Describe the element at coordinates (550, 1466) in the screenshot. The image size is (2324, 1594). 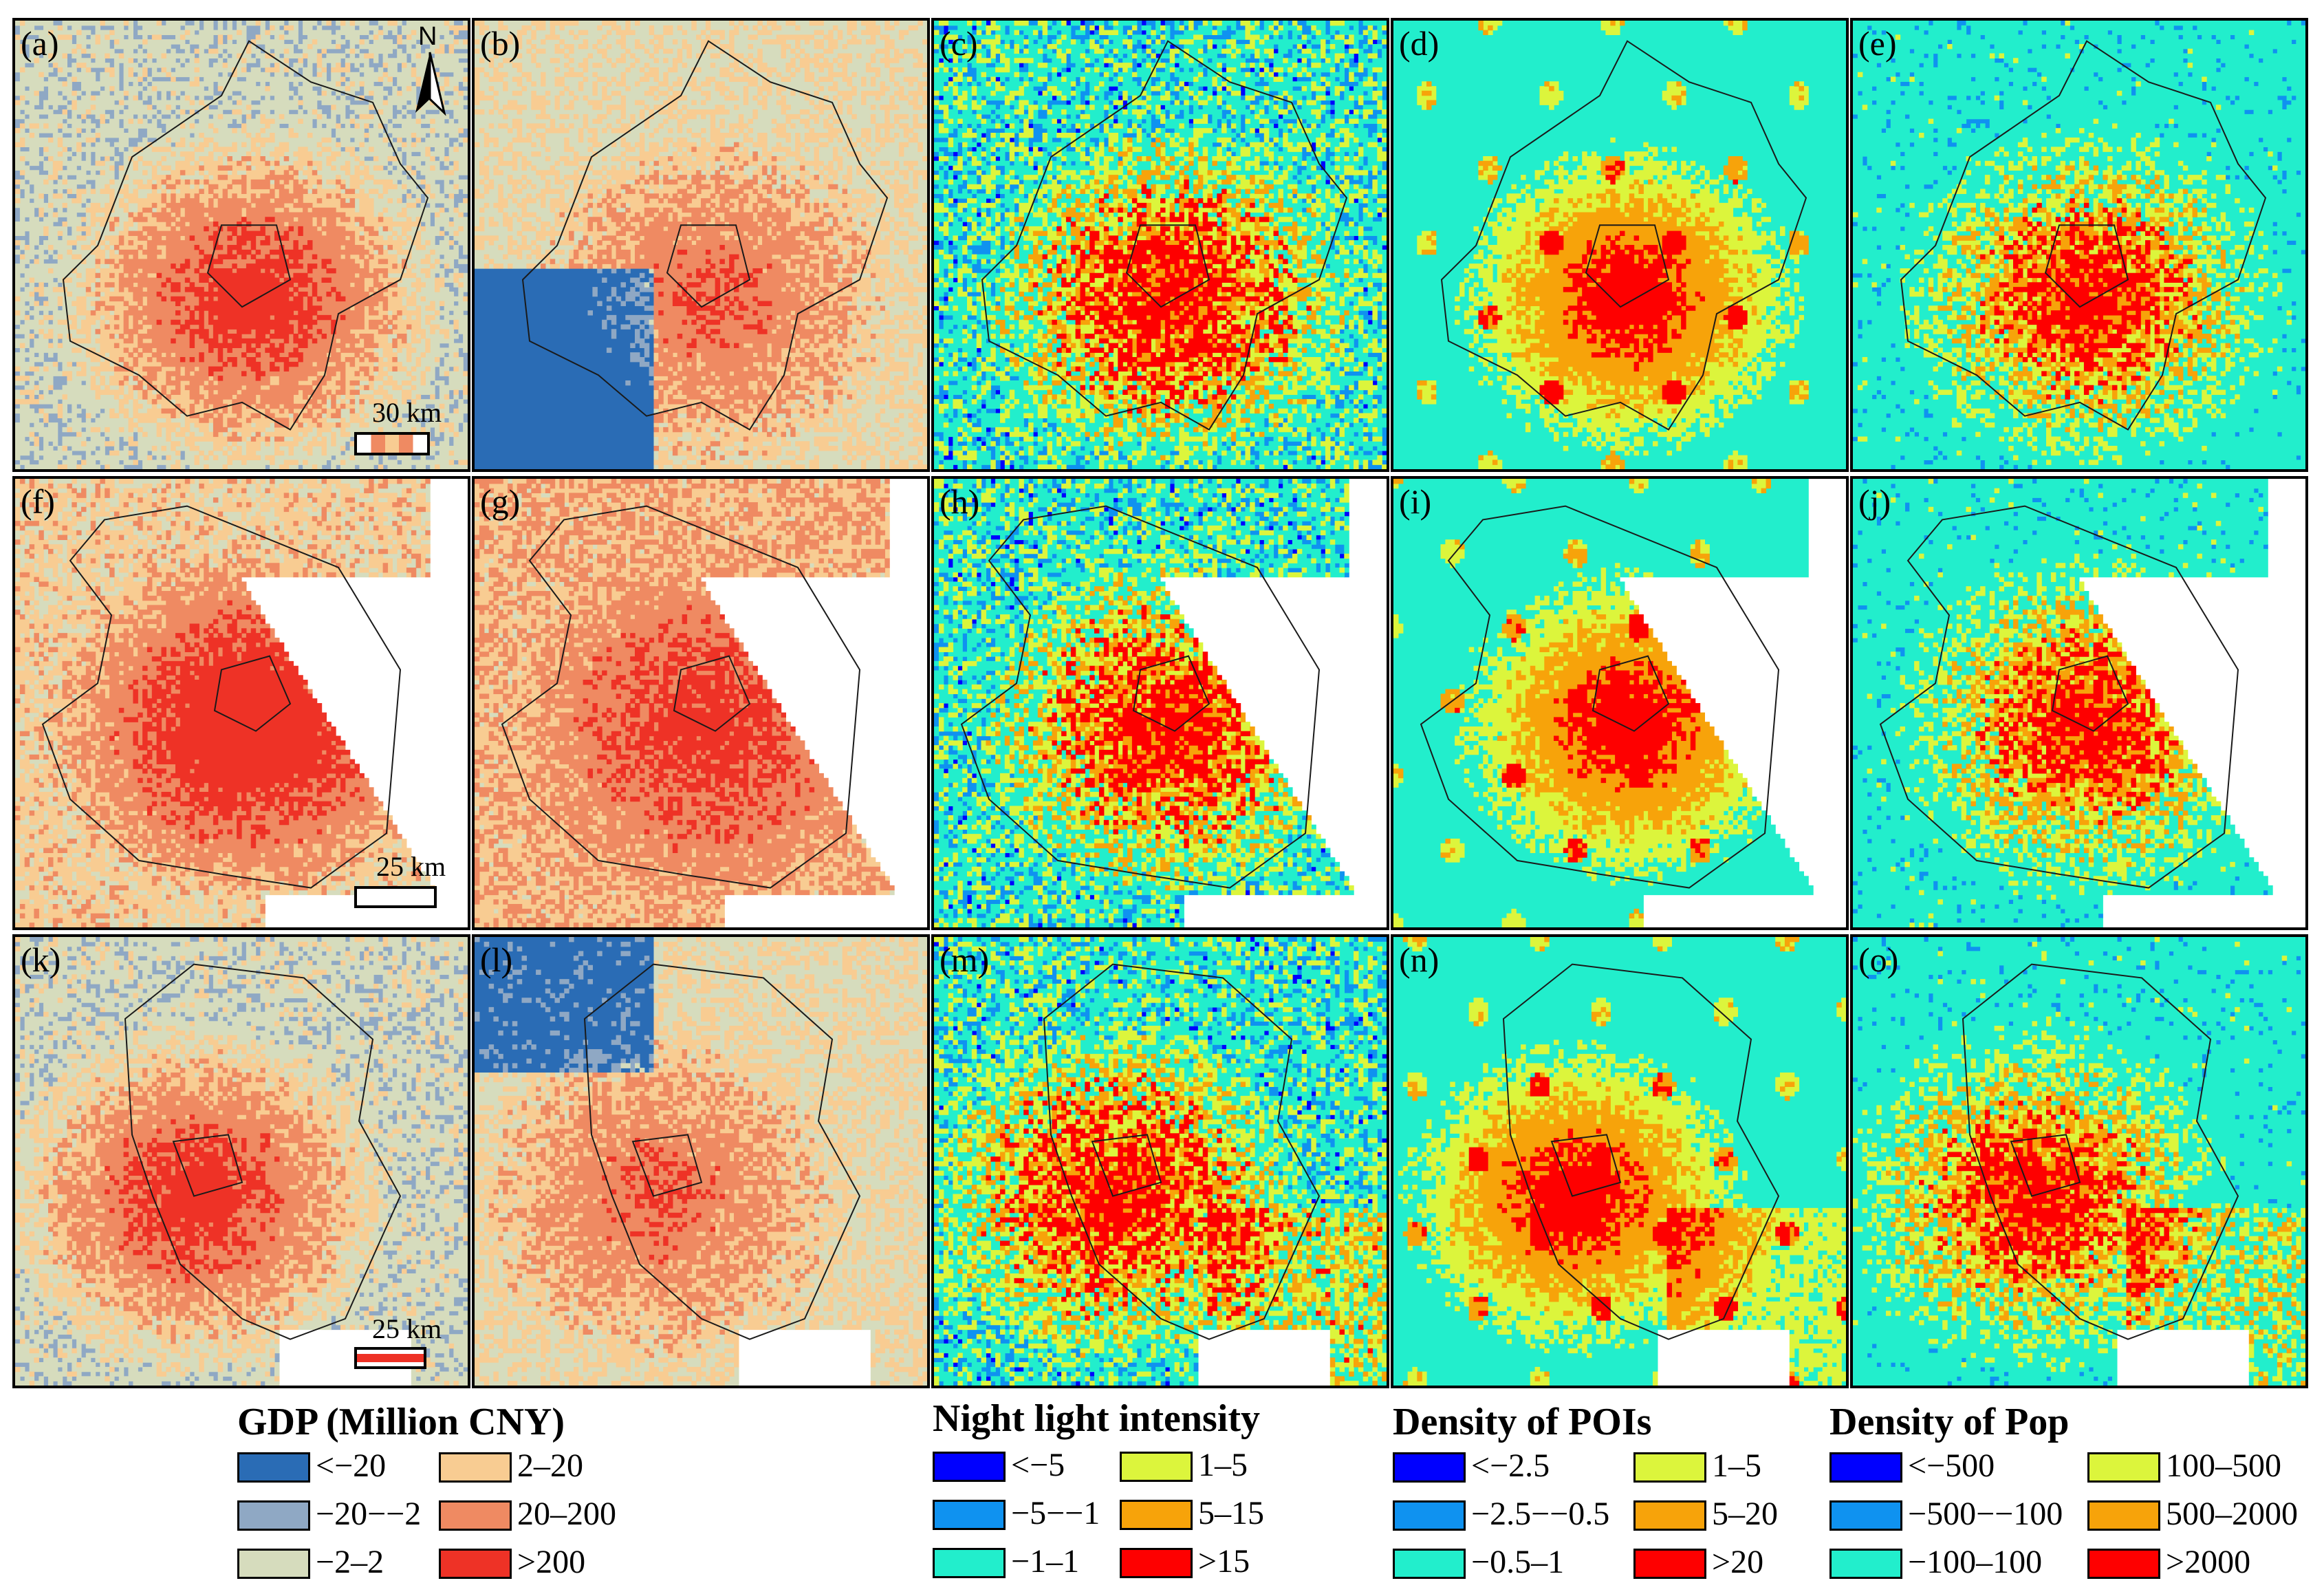
I see `legend-label: 2–20` at that location.